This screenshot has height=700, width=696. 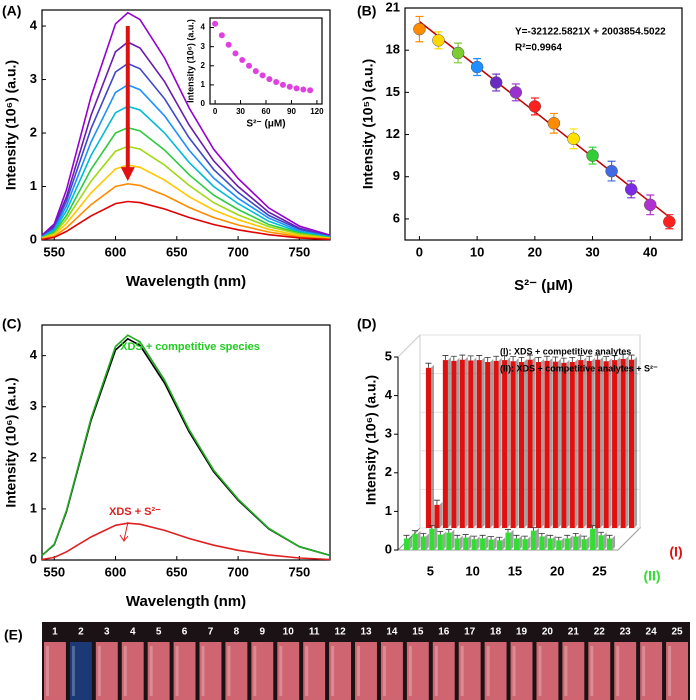 What do you see at coordinates (33, 78) in the screenshot?
I see `y-tick-label: 3` at bounding box center [33, 78].